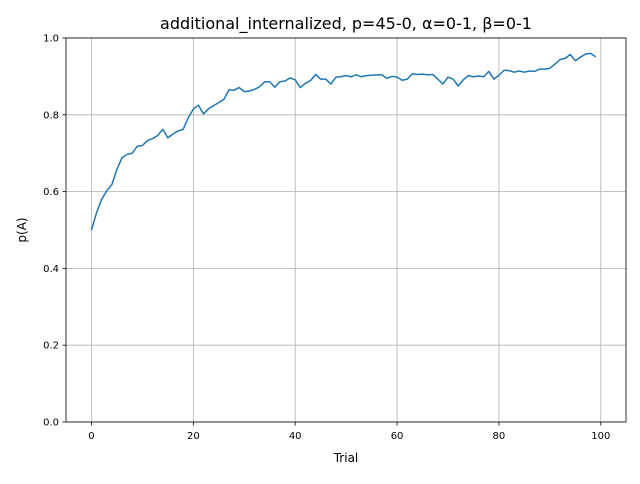 The height and width of the screenshot is (484, 640). Describe the element at coordinates (51, 423) in the screenshot. I see `y-tick-label: 0.0` at that location.